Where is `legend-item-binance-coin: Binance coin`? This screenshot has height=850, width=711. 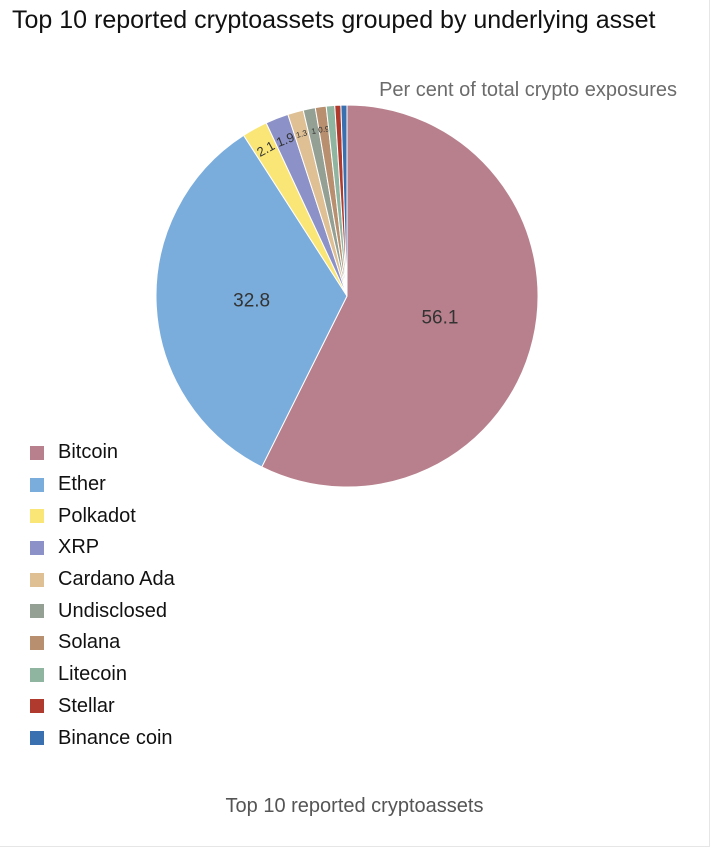 legend-item-binance-coin: Binance coin is located at coordinates (102, 738).